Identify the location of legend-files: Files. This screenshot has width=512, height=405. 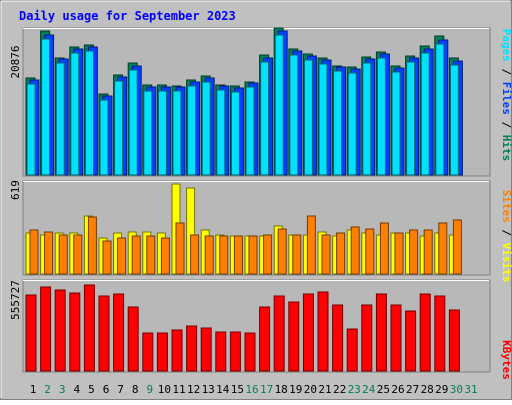
(506, 98).